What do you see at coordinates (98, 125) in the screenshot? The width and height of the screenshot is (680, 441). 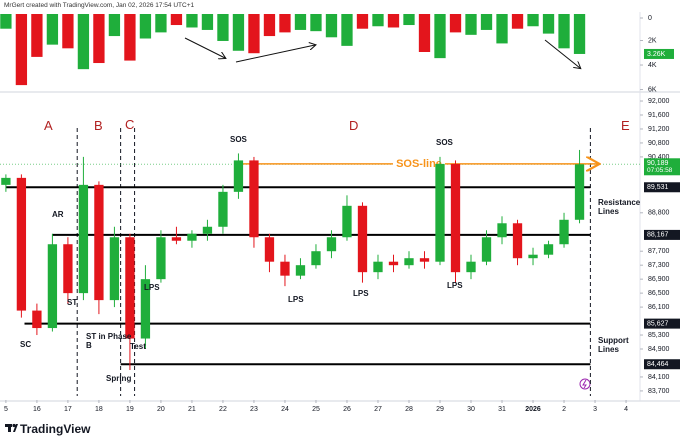 I see `phase-label: B` at bounding box center [98, 125].